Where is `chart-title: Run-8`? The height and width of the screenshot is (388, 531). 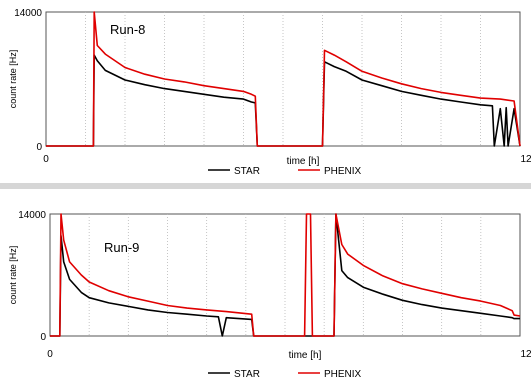
chart-title: Run-8 is located at coordinates (127, 29).